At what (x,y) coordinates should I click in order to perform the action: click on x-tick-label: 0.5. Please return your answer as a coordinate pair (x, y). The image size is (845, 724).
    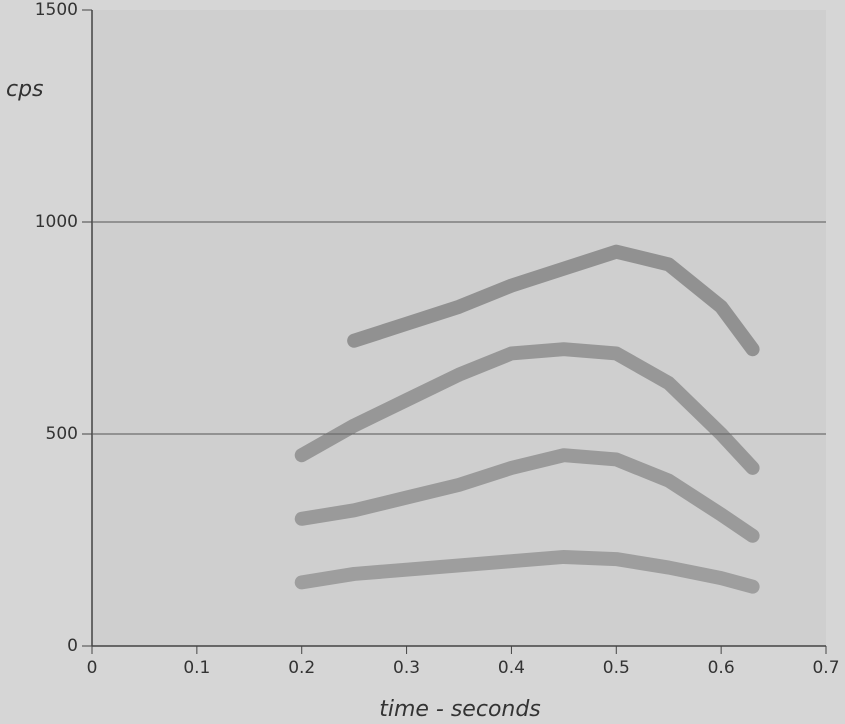
    Looking at the image, I should click on (616, 668).